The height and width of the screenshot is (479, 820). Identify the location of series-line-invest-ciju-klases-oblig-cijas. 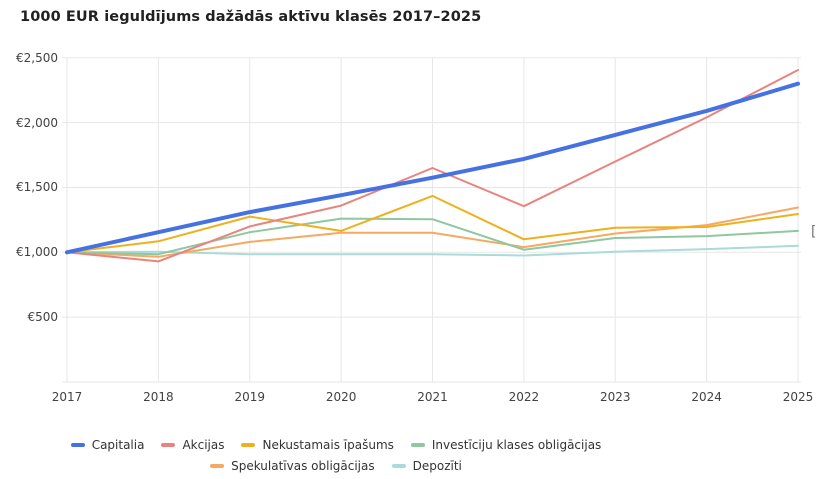
(432, 236).